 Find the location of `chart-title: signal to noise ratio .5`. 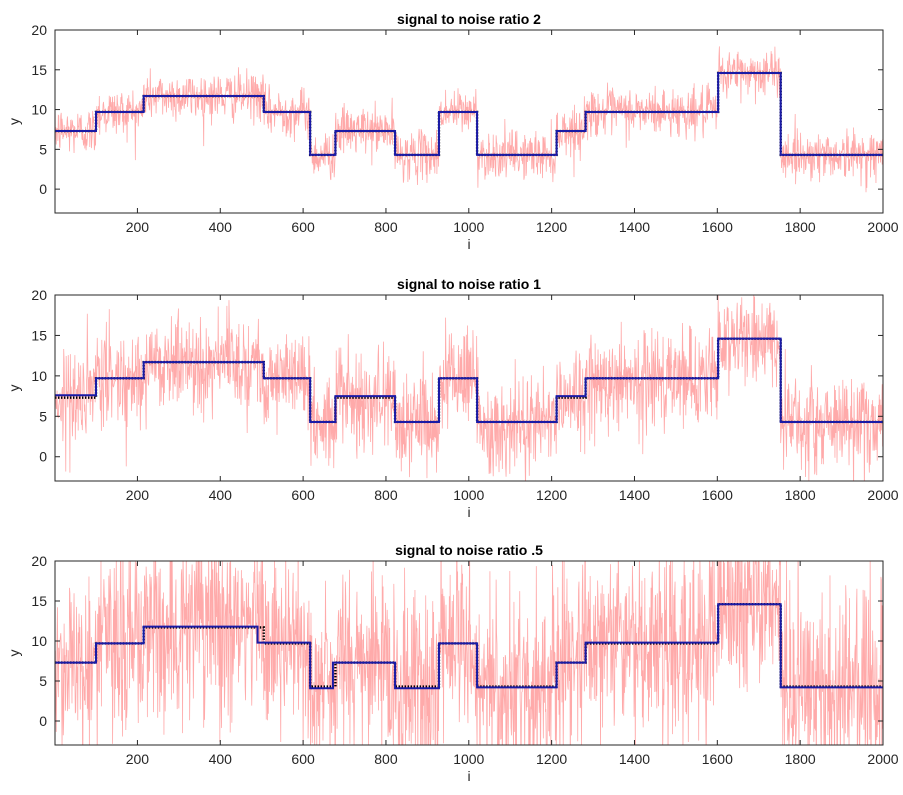

chart-title: signal to noise ratio .5 is located at coordinates (469, 550).